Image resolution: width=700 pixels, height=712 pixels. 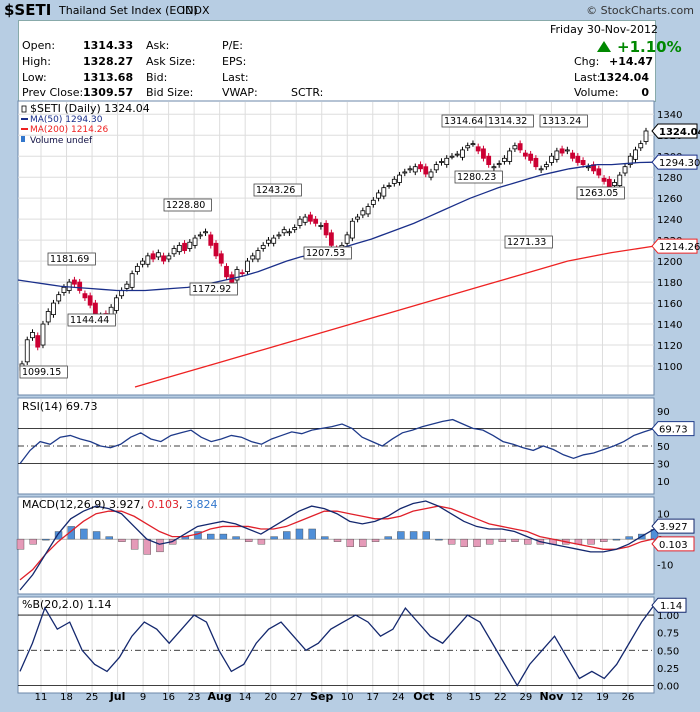 I want to click on percentb-y-tick: 0.25, so click(x=668, y=669).